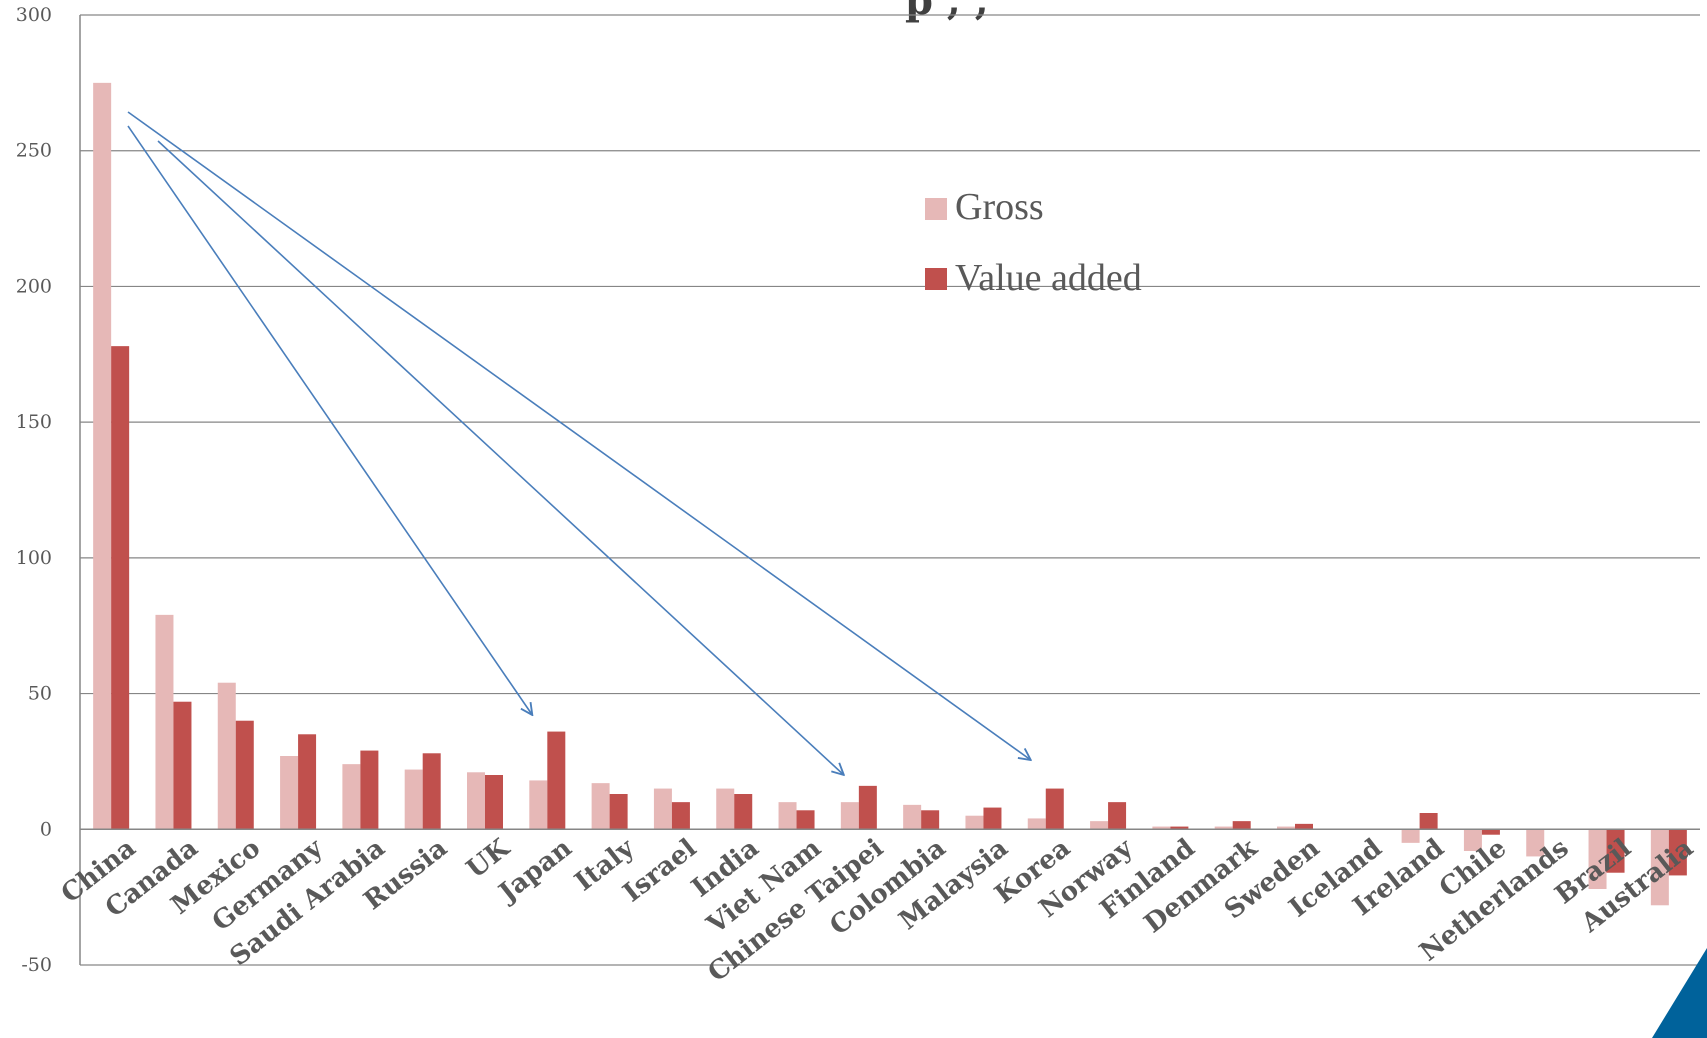  I want to click on y-tick-label: 300, so click(34, 15).